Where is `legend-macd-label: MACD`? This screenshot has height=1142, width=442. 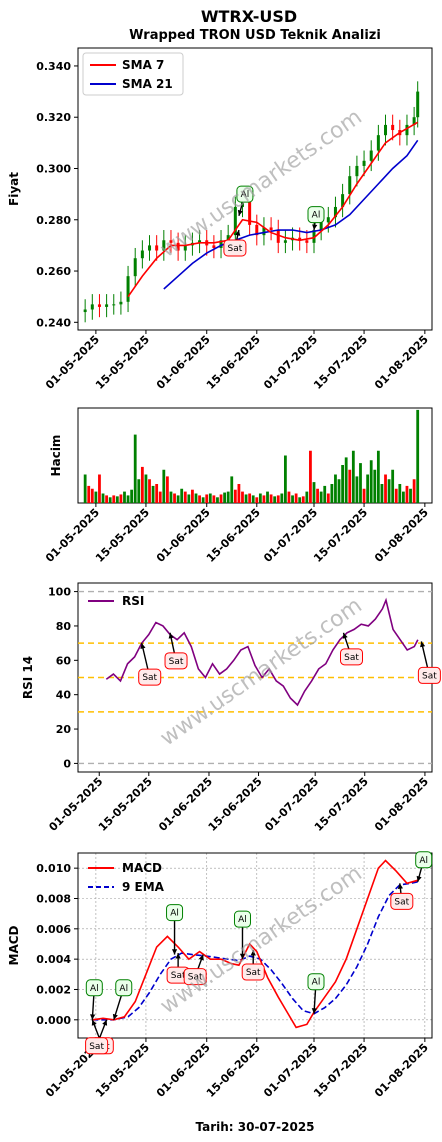 legend-macd-label: MACD is located at coordinates (142, 868).